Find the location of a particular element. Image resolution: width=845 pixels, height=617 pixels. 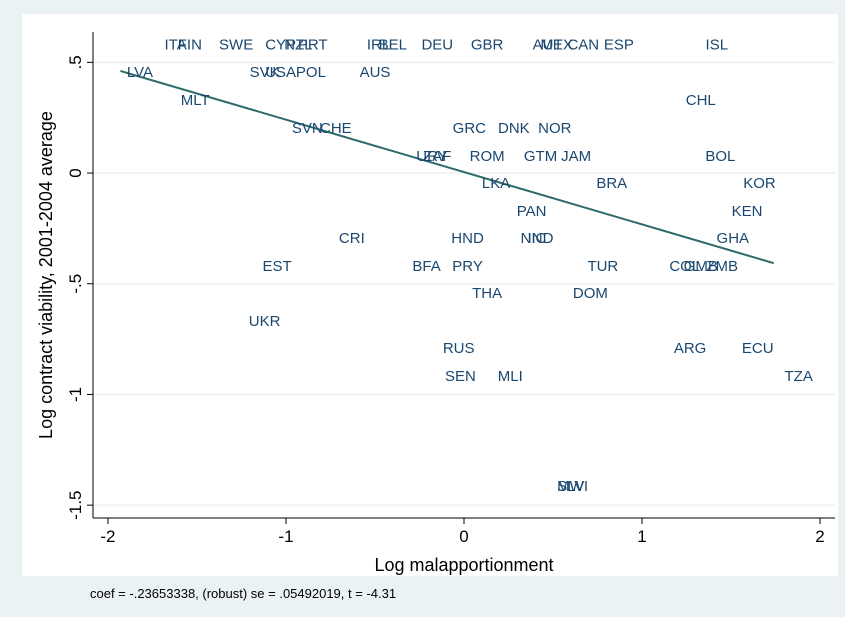

point-label: GTM is located at coordinates (540, 156).